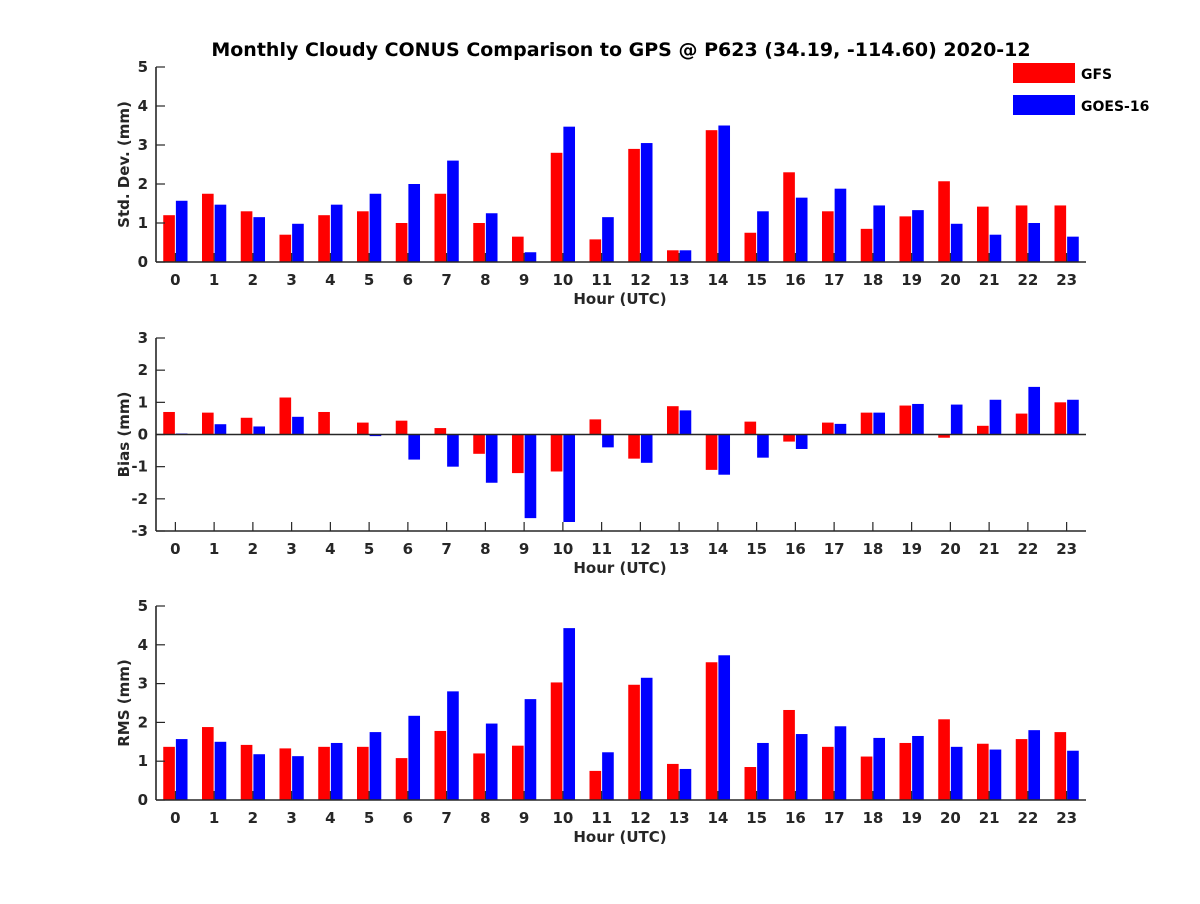  What do you see at coordinates (175, 280) in the screenshot?
I see `std-dev-x-tick-label: 0` at bounding box center [175, 280].